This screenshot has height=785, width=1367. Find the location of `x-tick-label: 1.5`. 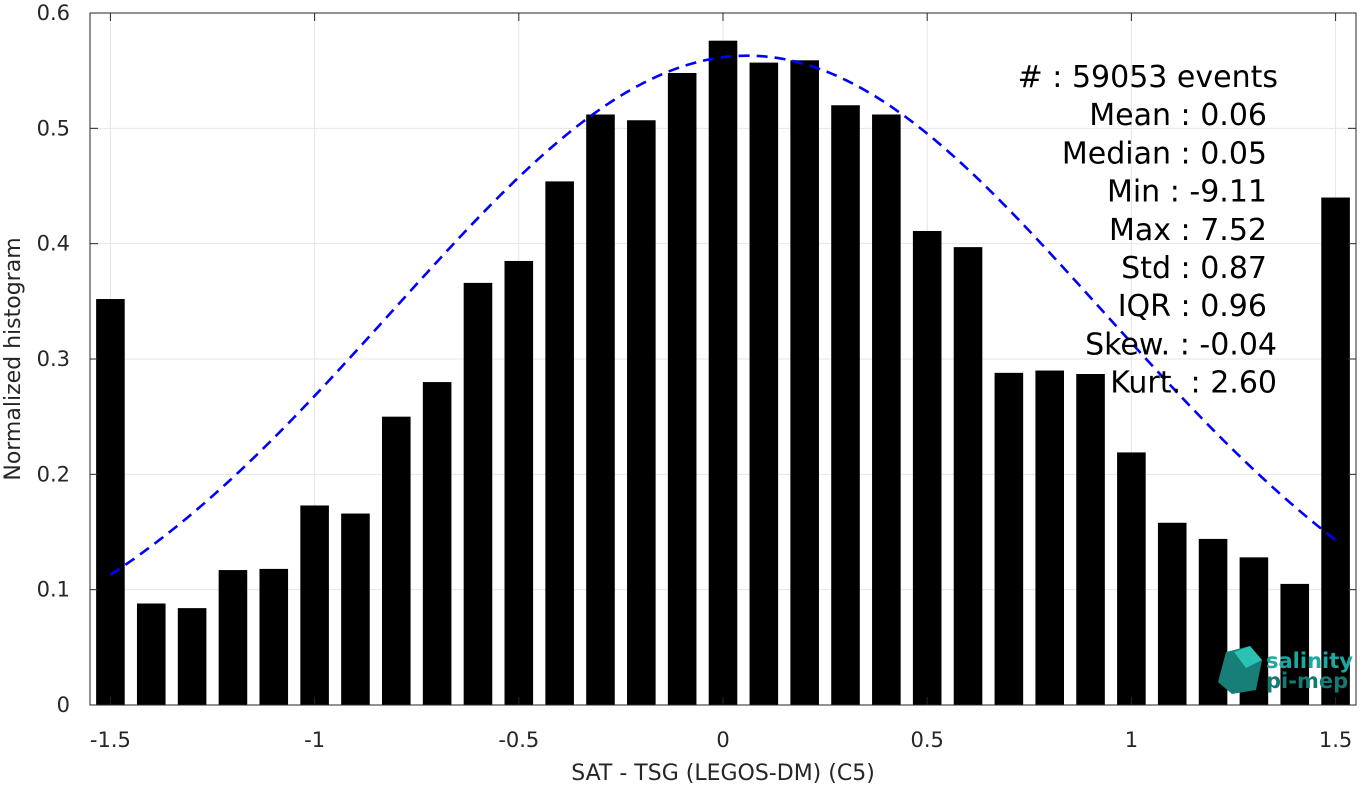

x-tick-label: 1.5 is located at coordinates (1335, 740).